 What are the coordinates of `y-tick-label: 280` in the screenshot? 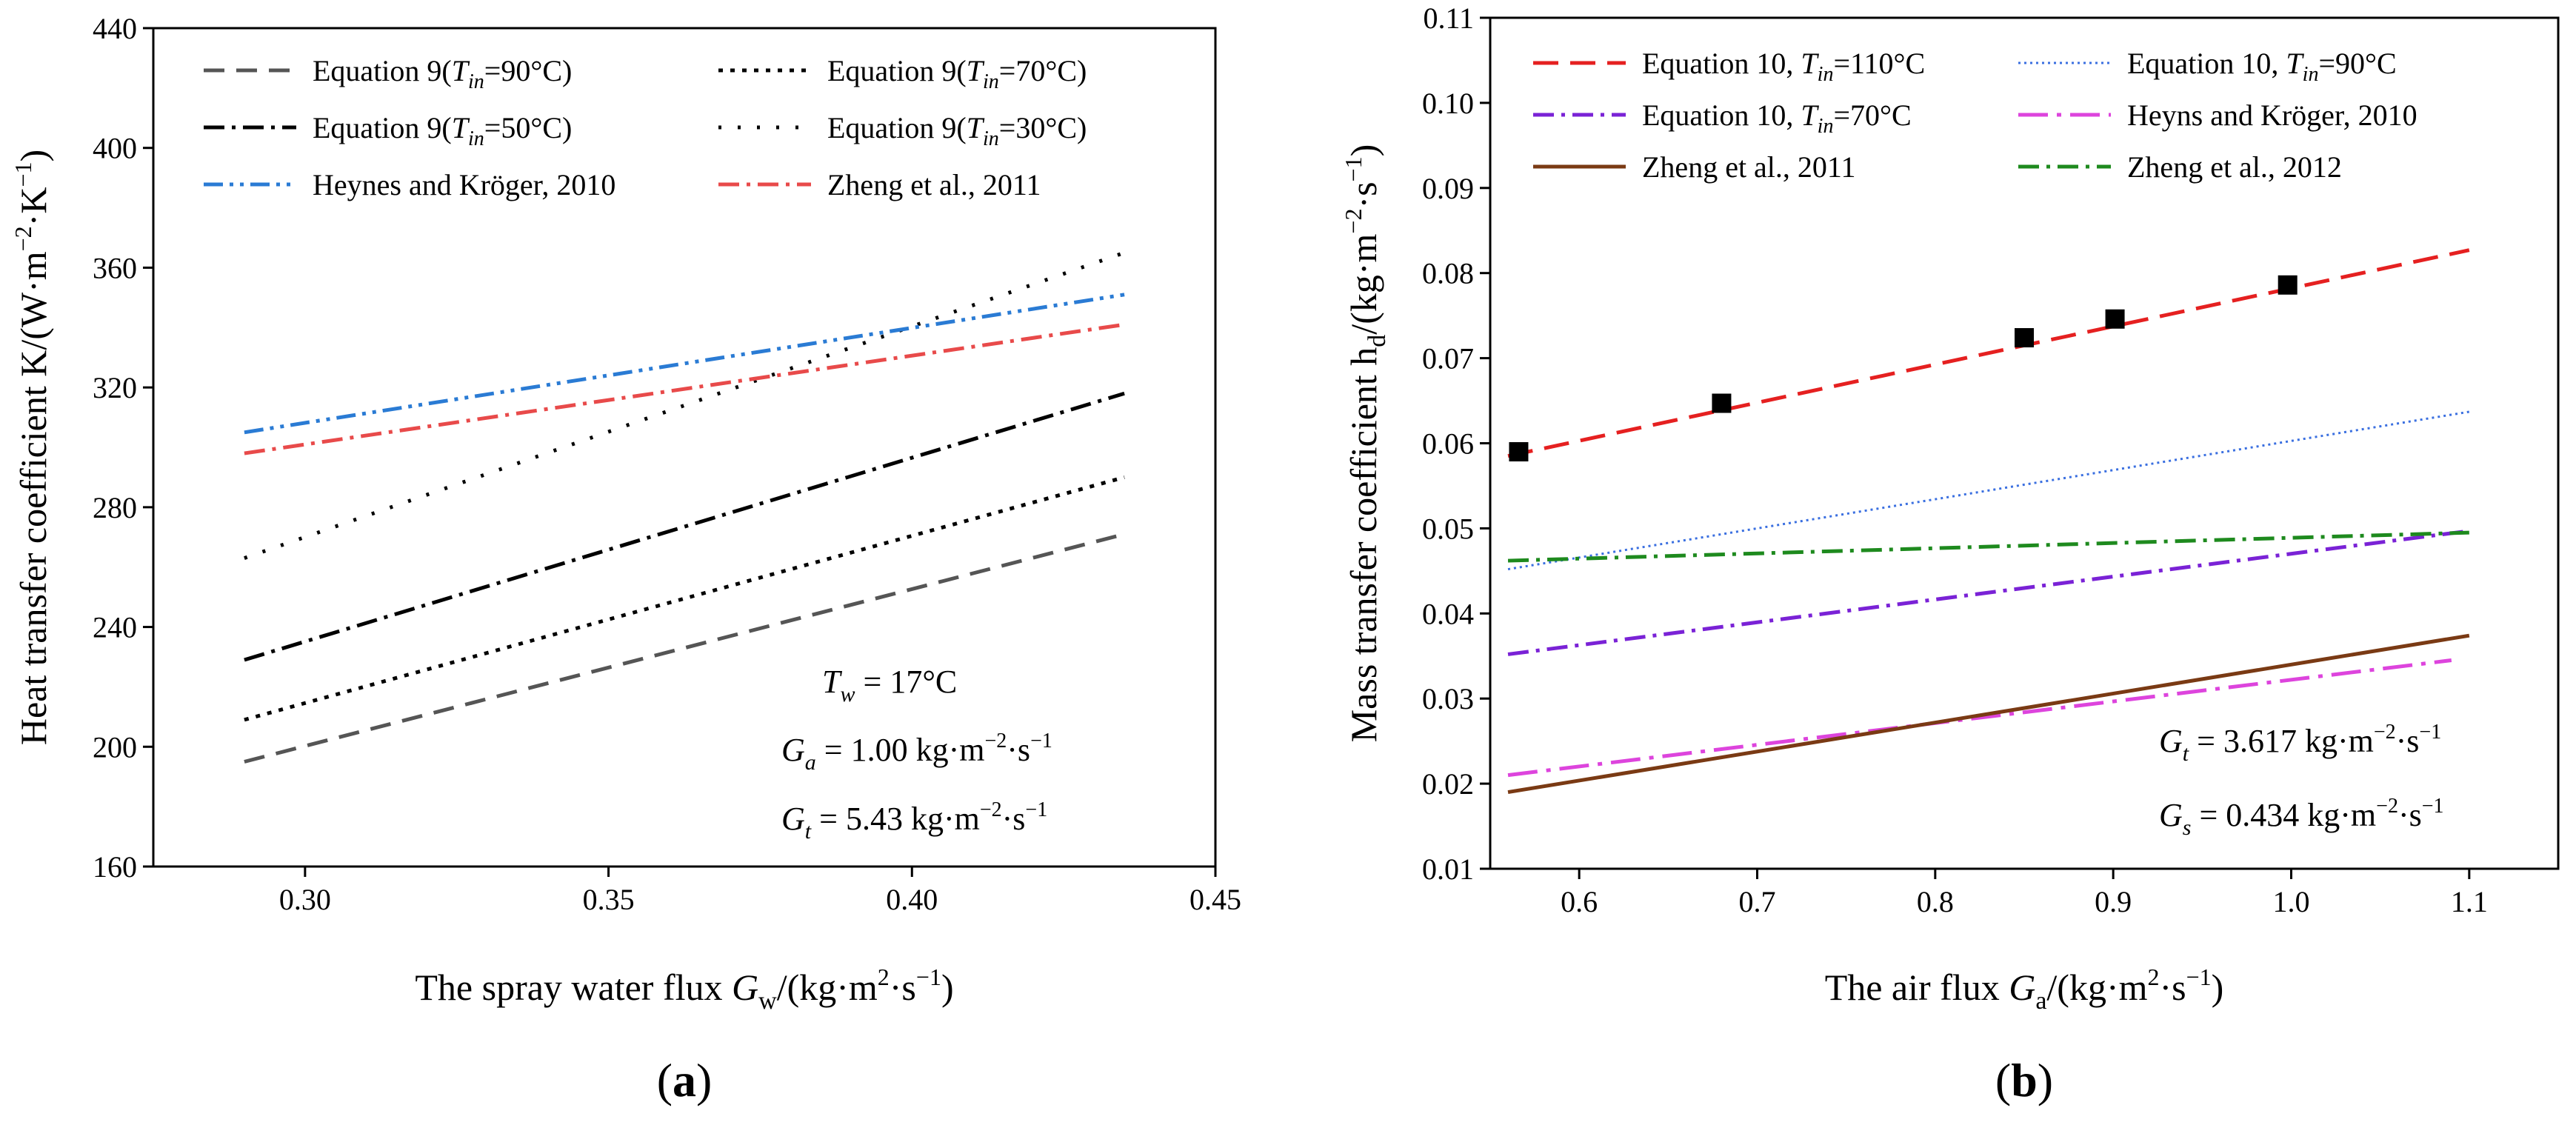 It's located at (115, 507).